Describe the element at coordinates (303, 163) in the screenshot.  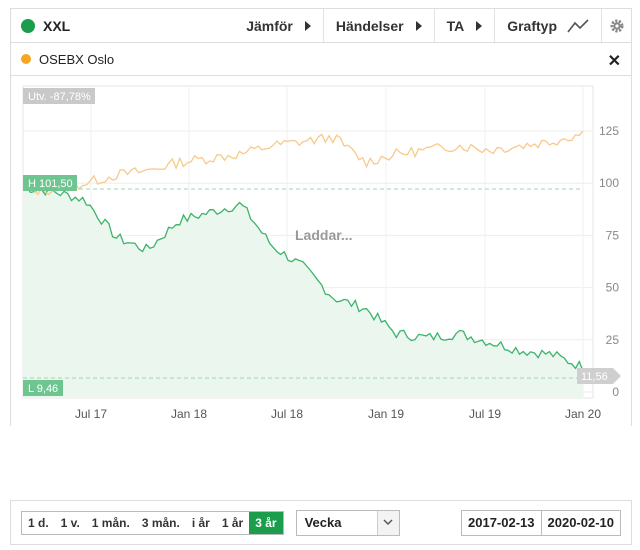
I see `osebx-series-line` at that location.